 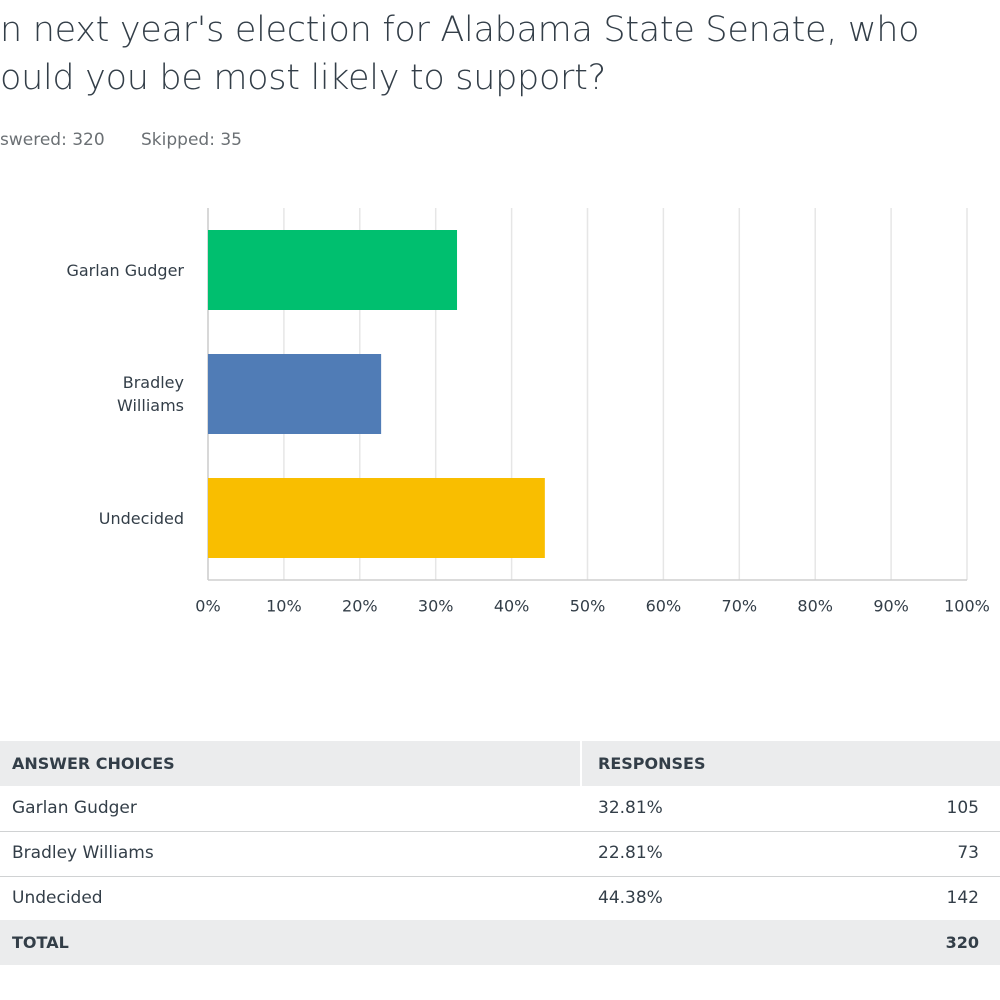 What do you see at coordinates (588, 606) in the screenshot?
I see `x-tick-label: 50%` at bounding box center [588, 606].